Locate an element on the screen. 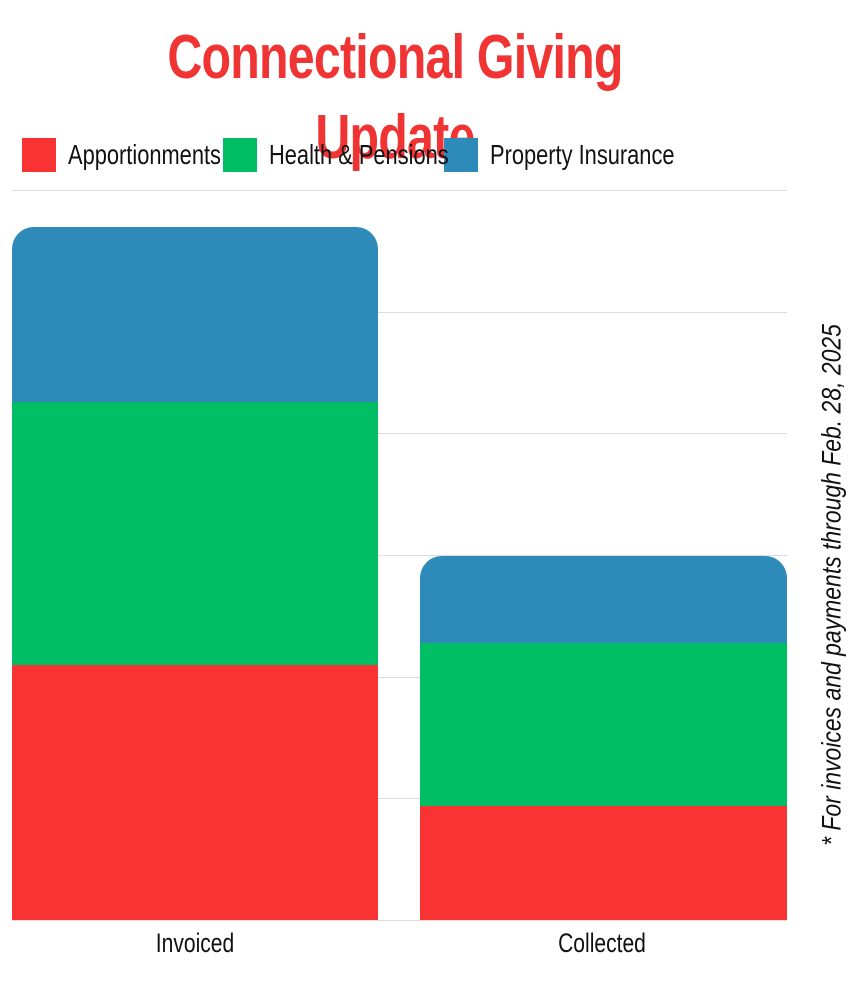  legend-swatch-apportionments is located at coordinates (39, 155).